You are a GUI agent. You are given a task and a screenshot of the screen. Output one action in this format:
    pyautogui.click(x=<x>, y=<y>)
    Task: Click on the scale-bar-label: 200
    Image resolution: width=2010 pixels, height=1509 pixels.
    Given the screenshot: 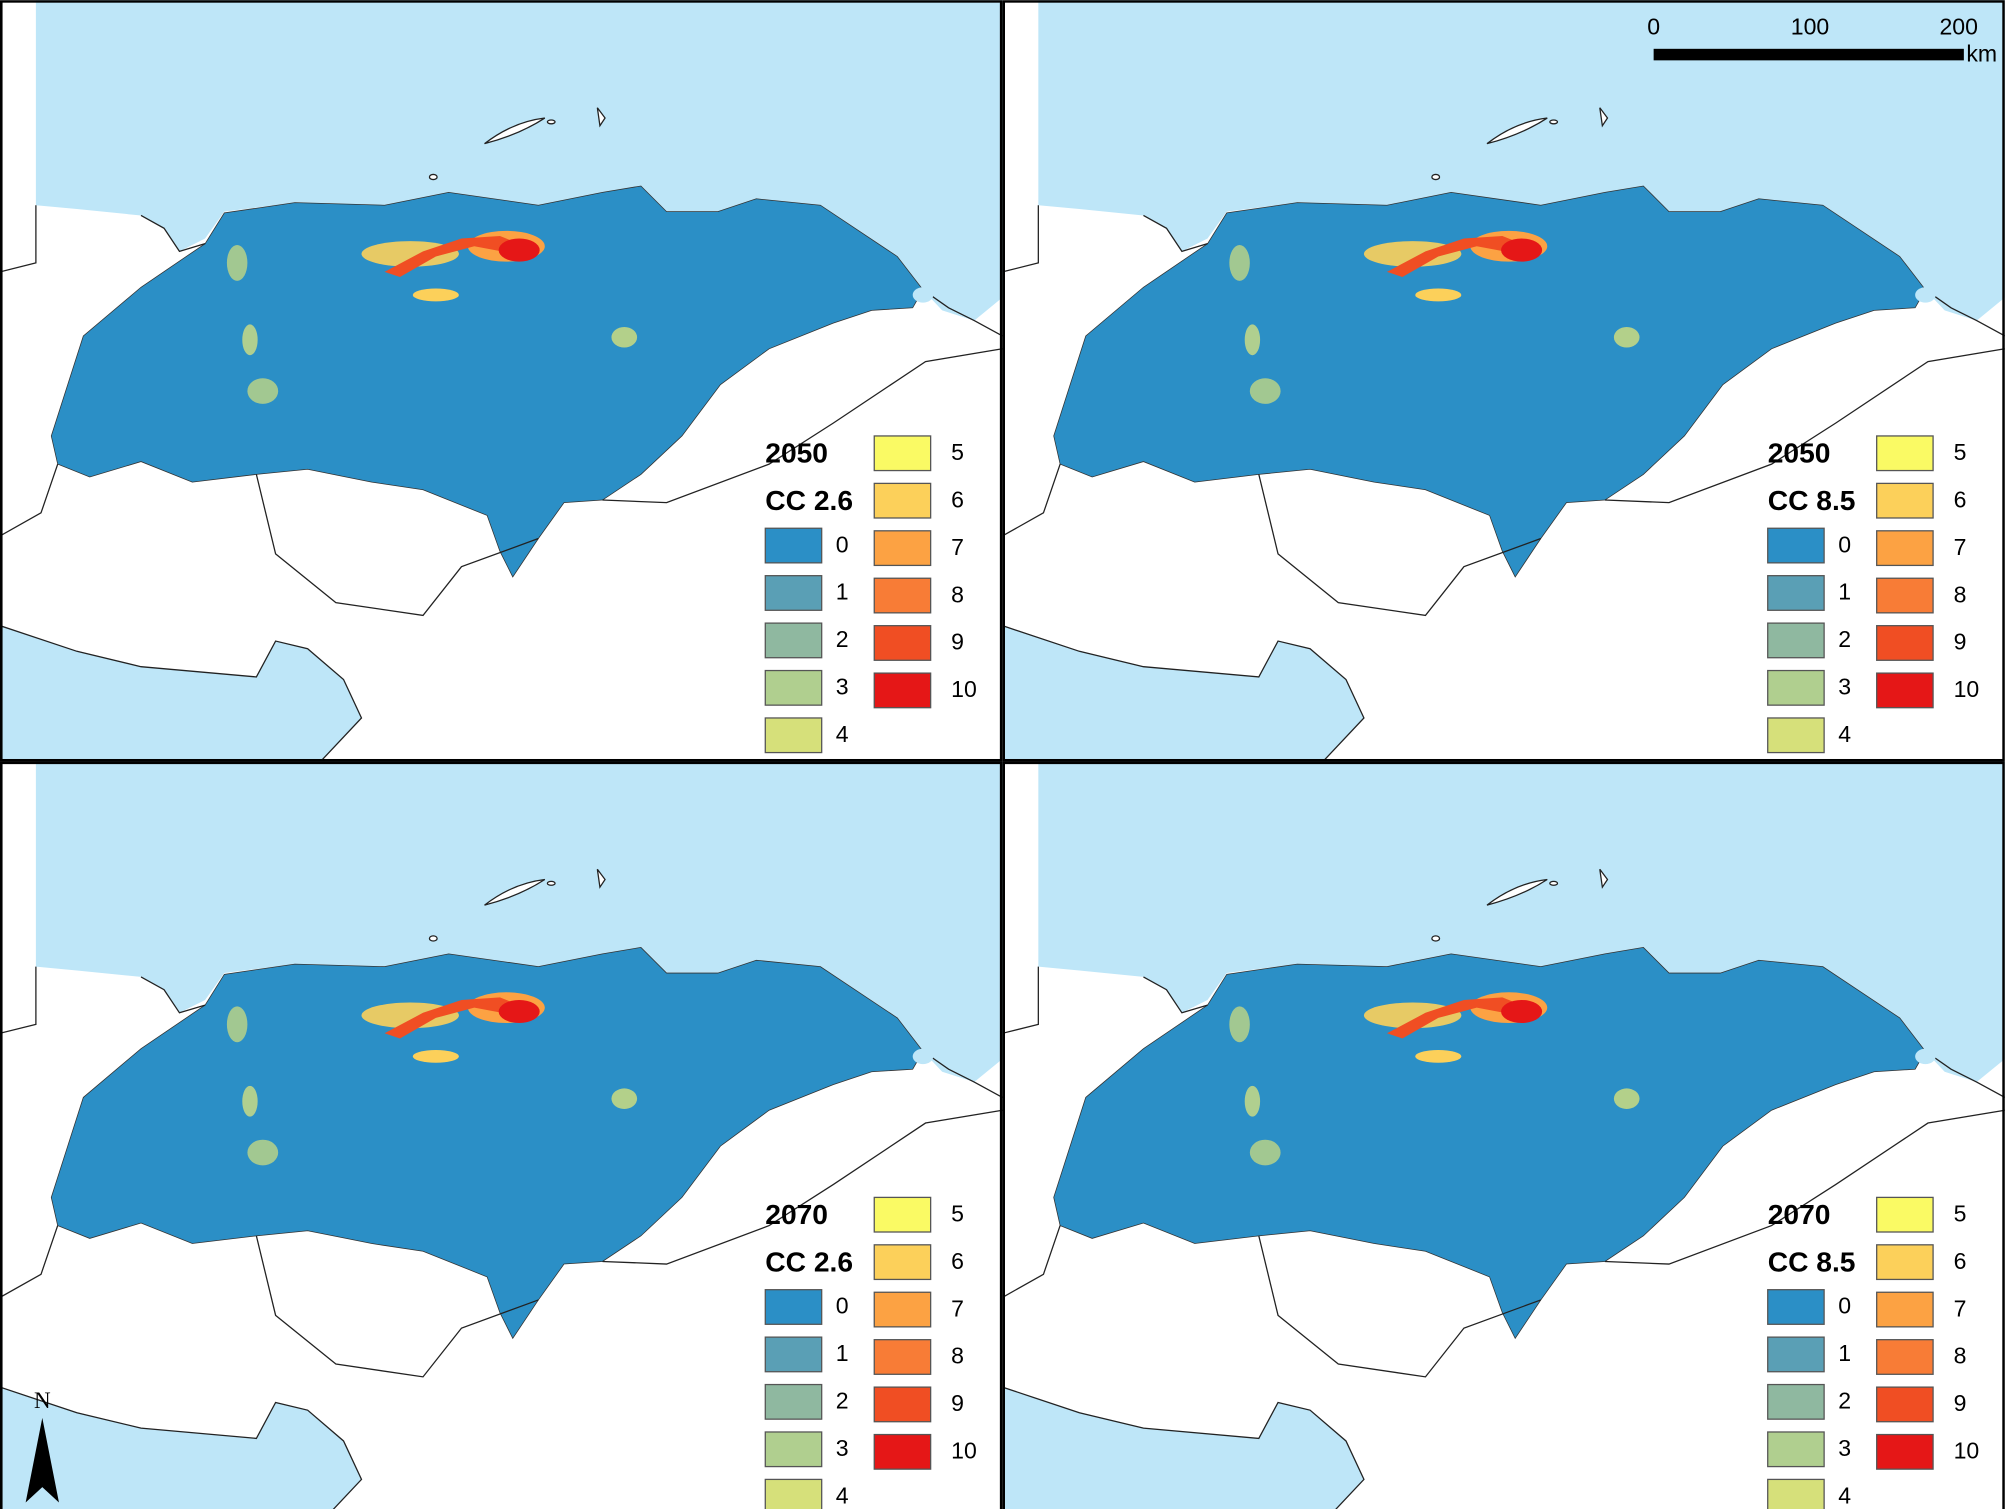 What is the action you would take?
    pyautogui.click(x=1958, y=26)
    